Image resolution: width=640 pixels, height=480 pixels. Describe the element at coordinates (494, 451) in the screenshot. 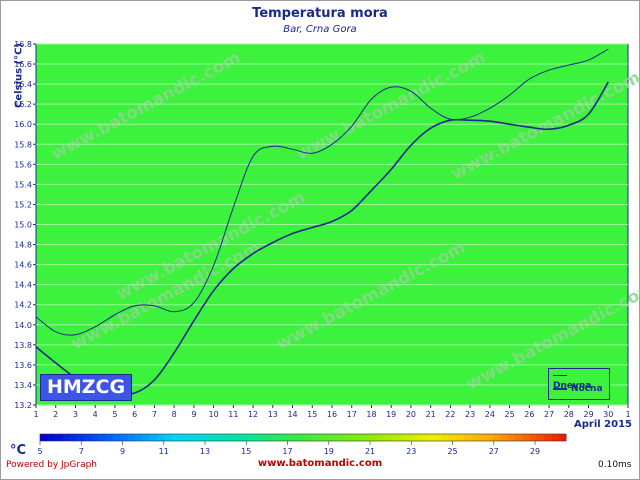

I see `color-scale-label: 27` at that location.